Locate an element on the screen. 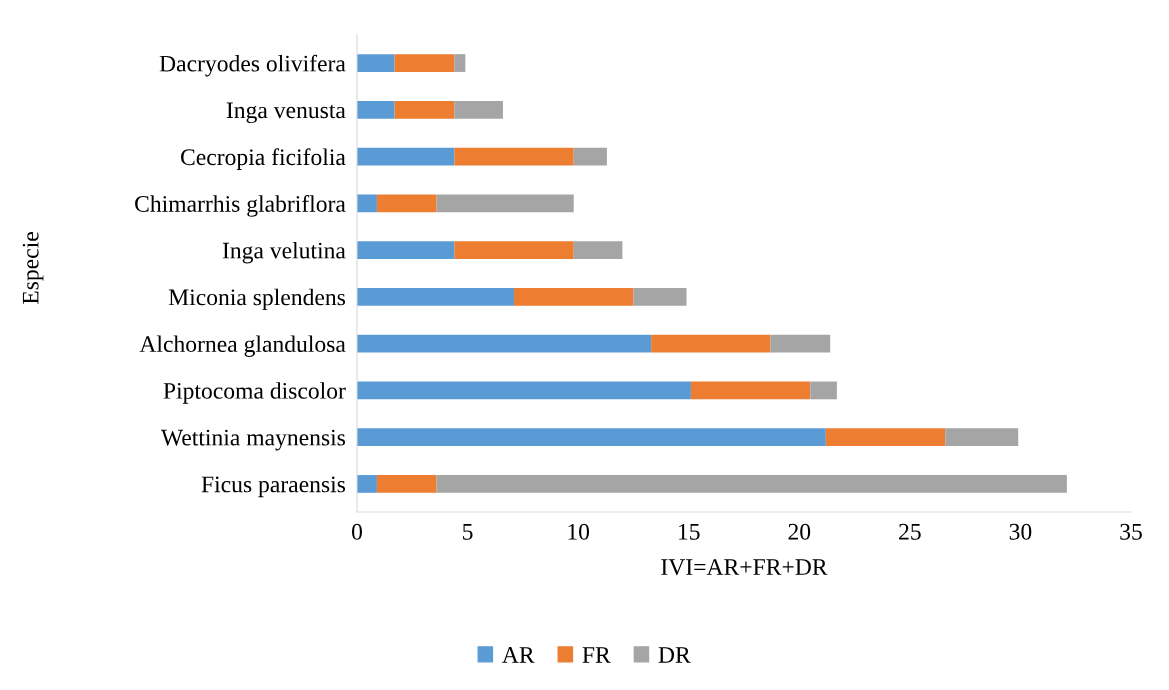  x-tick-label: 25 is located at coordinates (910, 531).